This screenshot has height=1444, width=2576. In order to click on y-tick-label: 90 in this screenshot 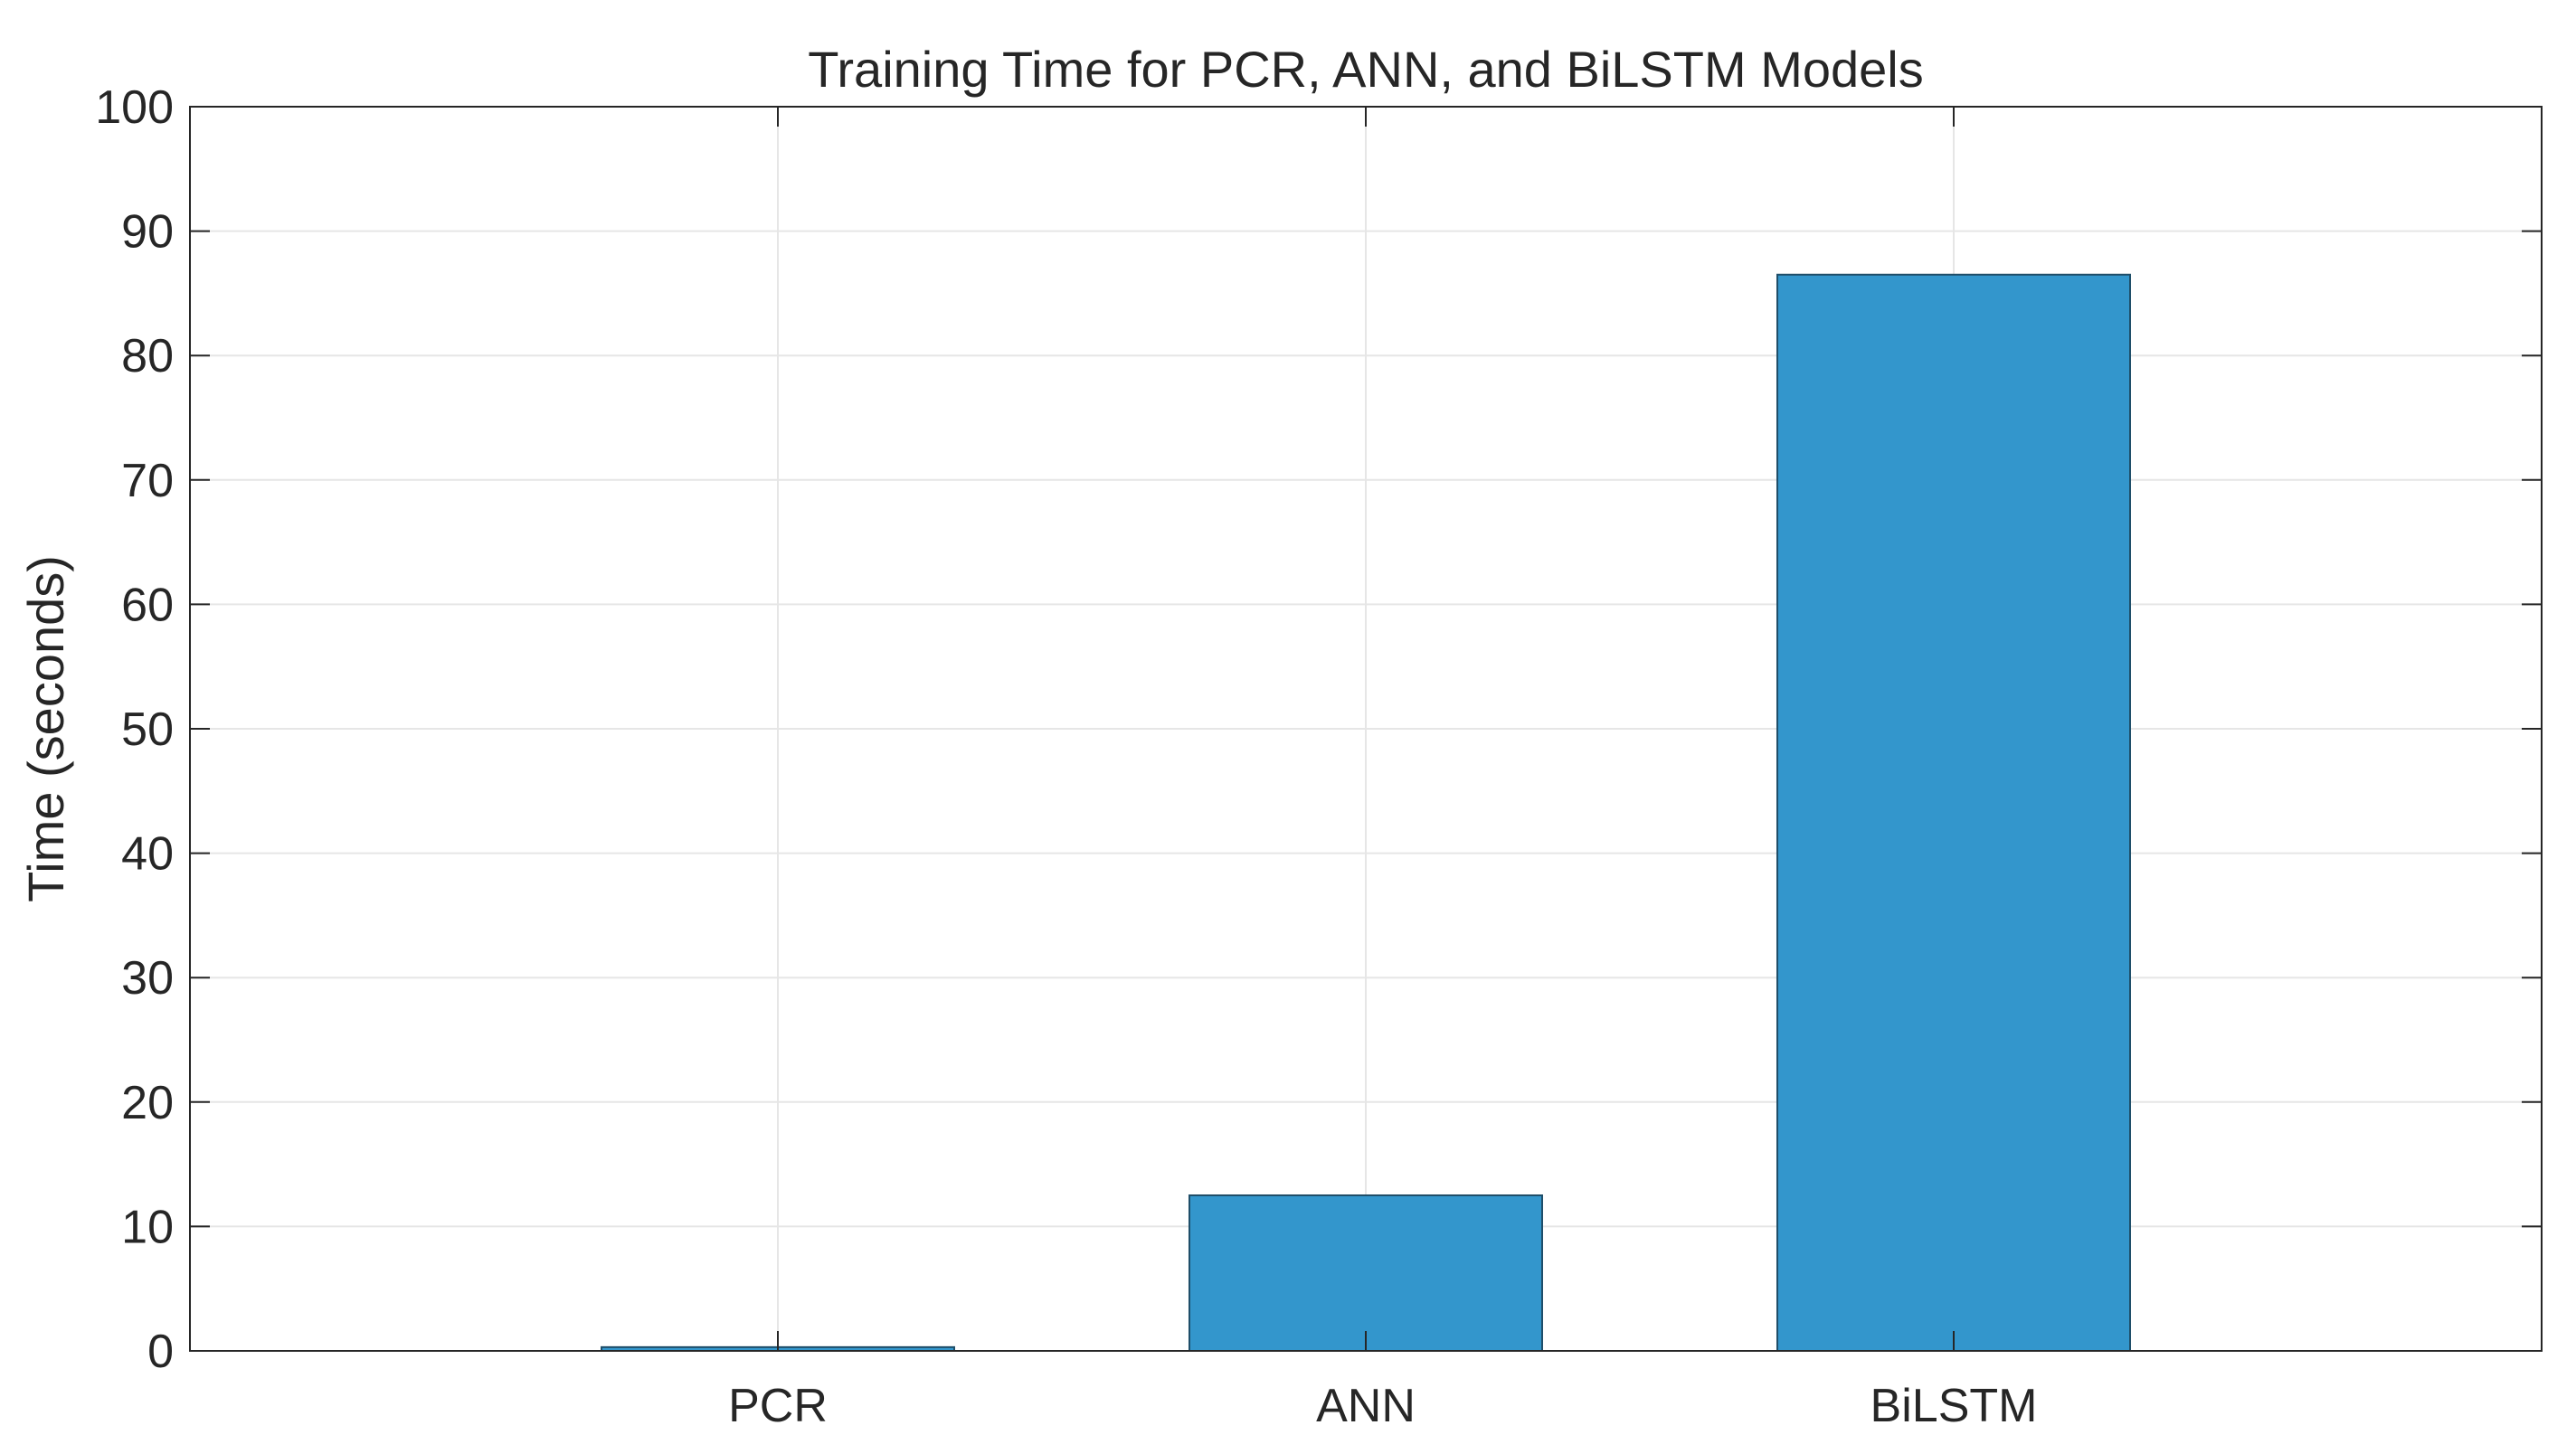, I will do `click(148, 233)`.